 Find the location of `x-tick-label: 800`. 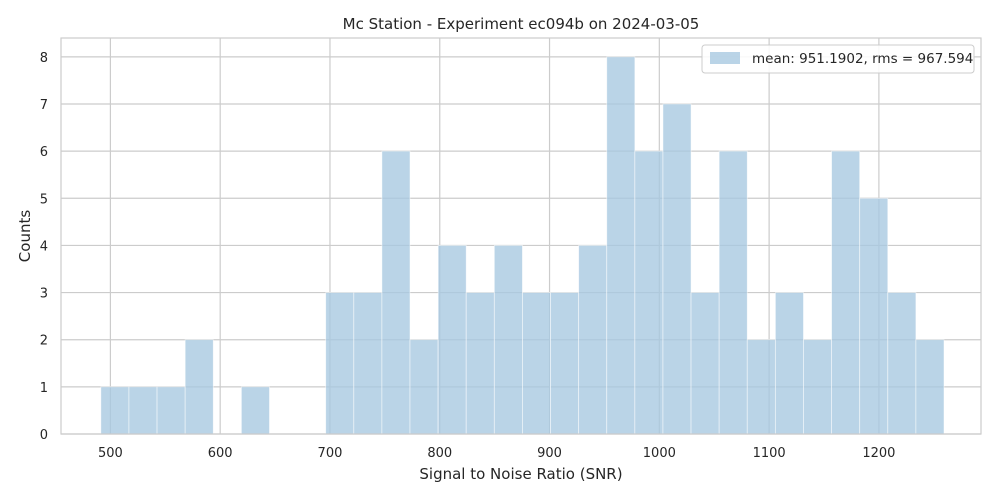

x-tick-label: 800 is located at coordinates (439, 453).